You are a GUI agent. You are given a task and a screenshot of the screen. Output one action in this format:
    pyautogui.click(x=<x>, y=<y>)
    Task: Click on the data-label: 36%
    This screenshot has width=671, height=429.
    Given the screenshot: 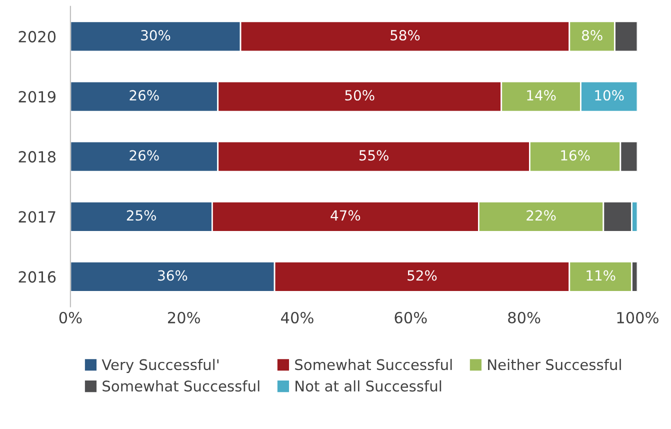 What is the action you would take?
    pyautogui.click(x=173, y=275)
    